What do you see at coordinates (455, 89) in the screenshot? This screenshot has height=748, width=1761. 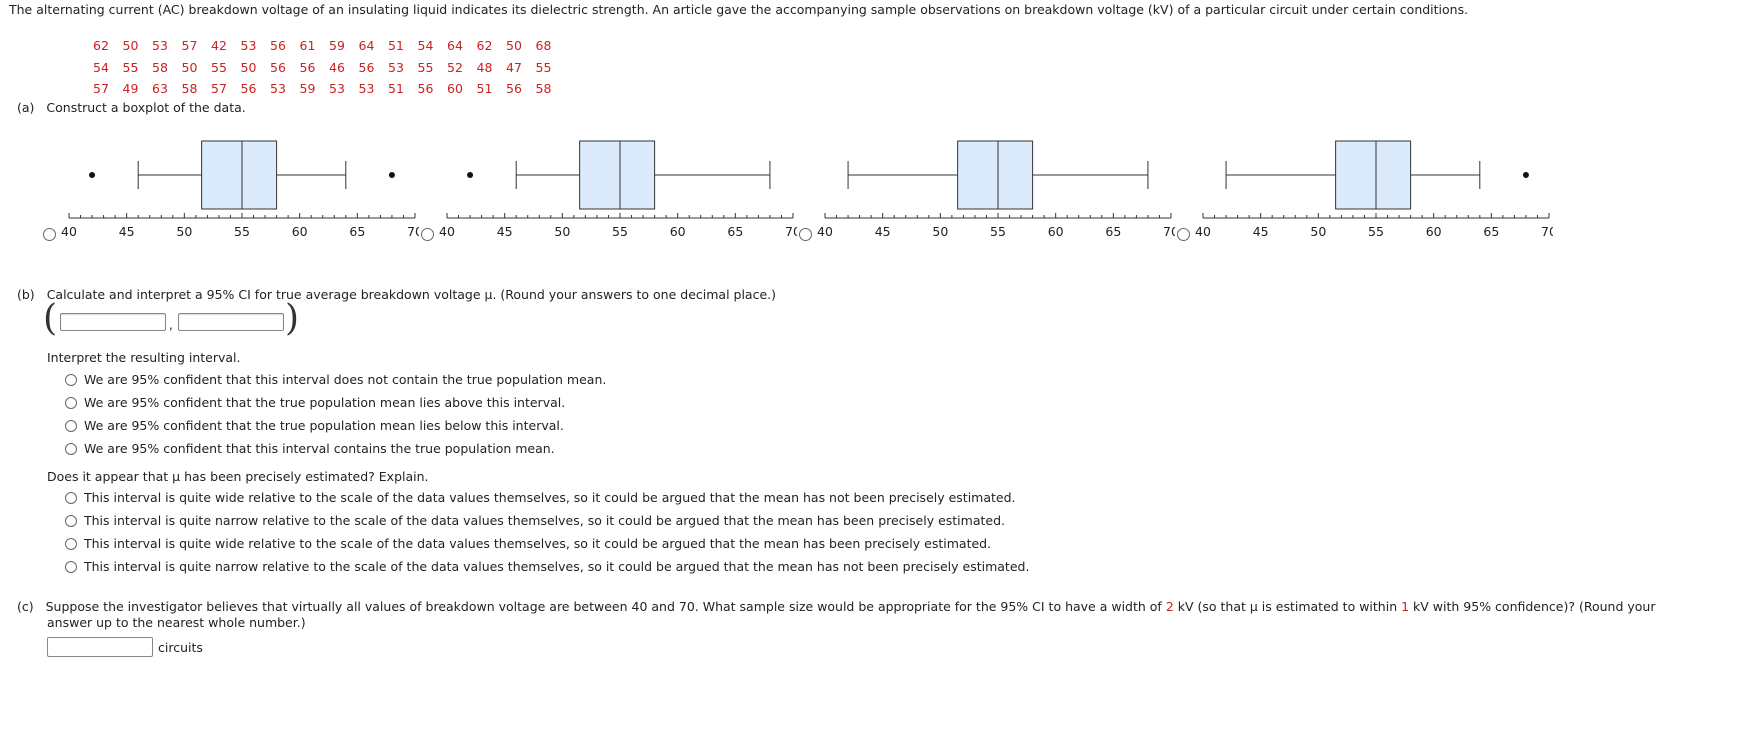 I see `data-cell: 60` at bounding box center [455, 89].